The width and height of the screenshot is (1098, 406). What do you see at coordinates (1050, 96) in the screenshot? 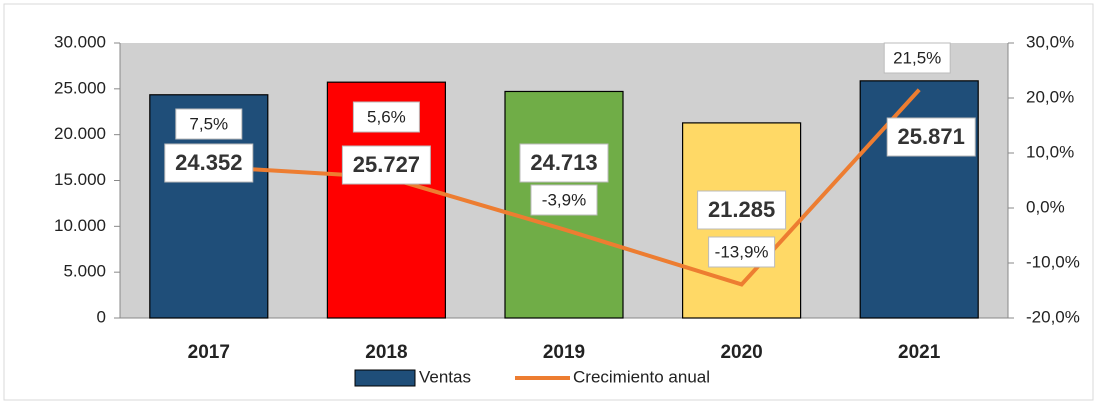
I see `y2-tick-label: 20,0%` at bounding box center [1050, 96].